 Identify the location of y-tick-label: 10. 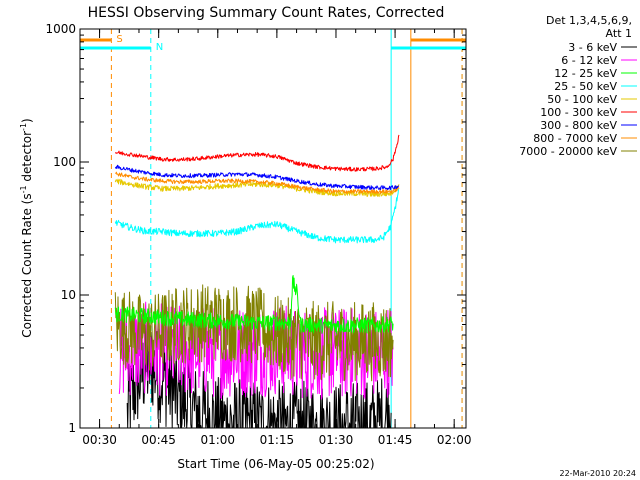
(68, 295).